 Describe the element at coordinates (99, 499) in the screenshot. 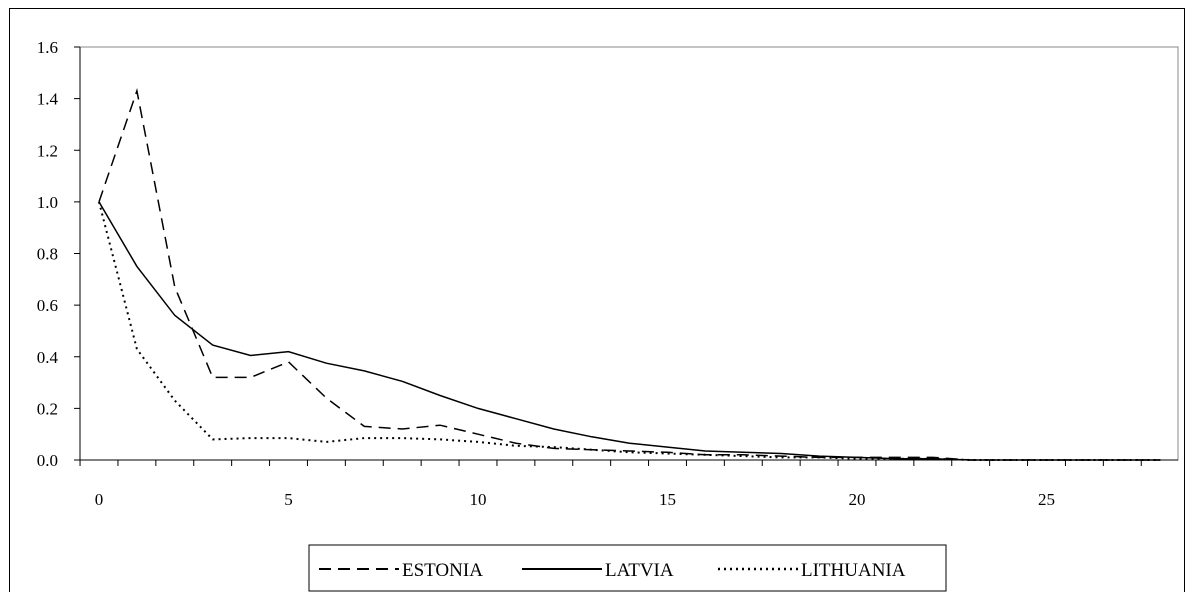

I see `x-tick-label: 0` at that location.